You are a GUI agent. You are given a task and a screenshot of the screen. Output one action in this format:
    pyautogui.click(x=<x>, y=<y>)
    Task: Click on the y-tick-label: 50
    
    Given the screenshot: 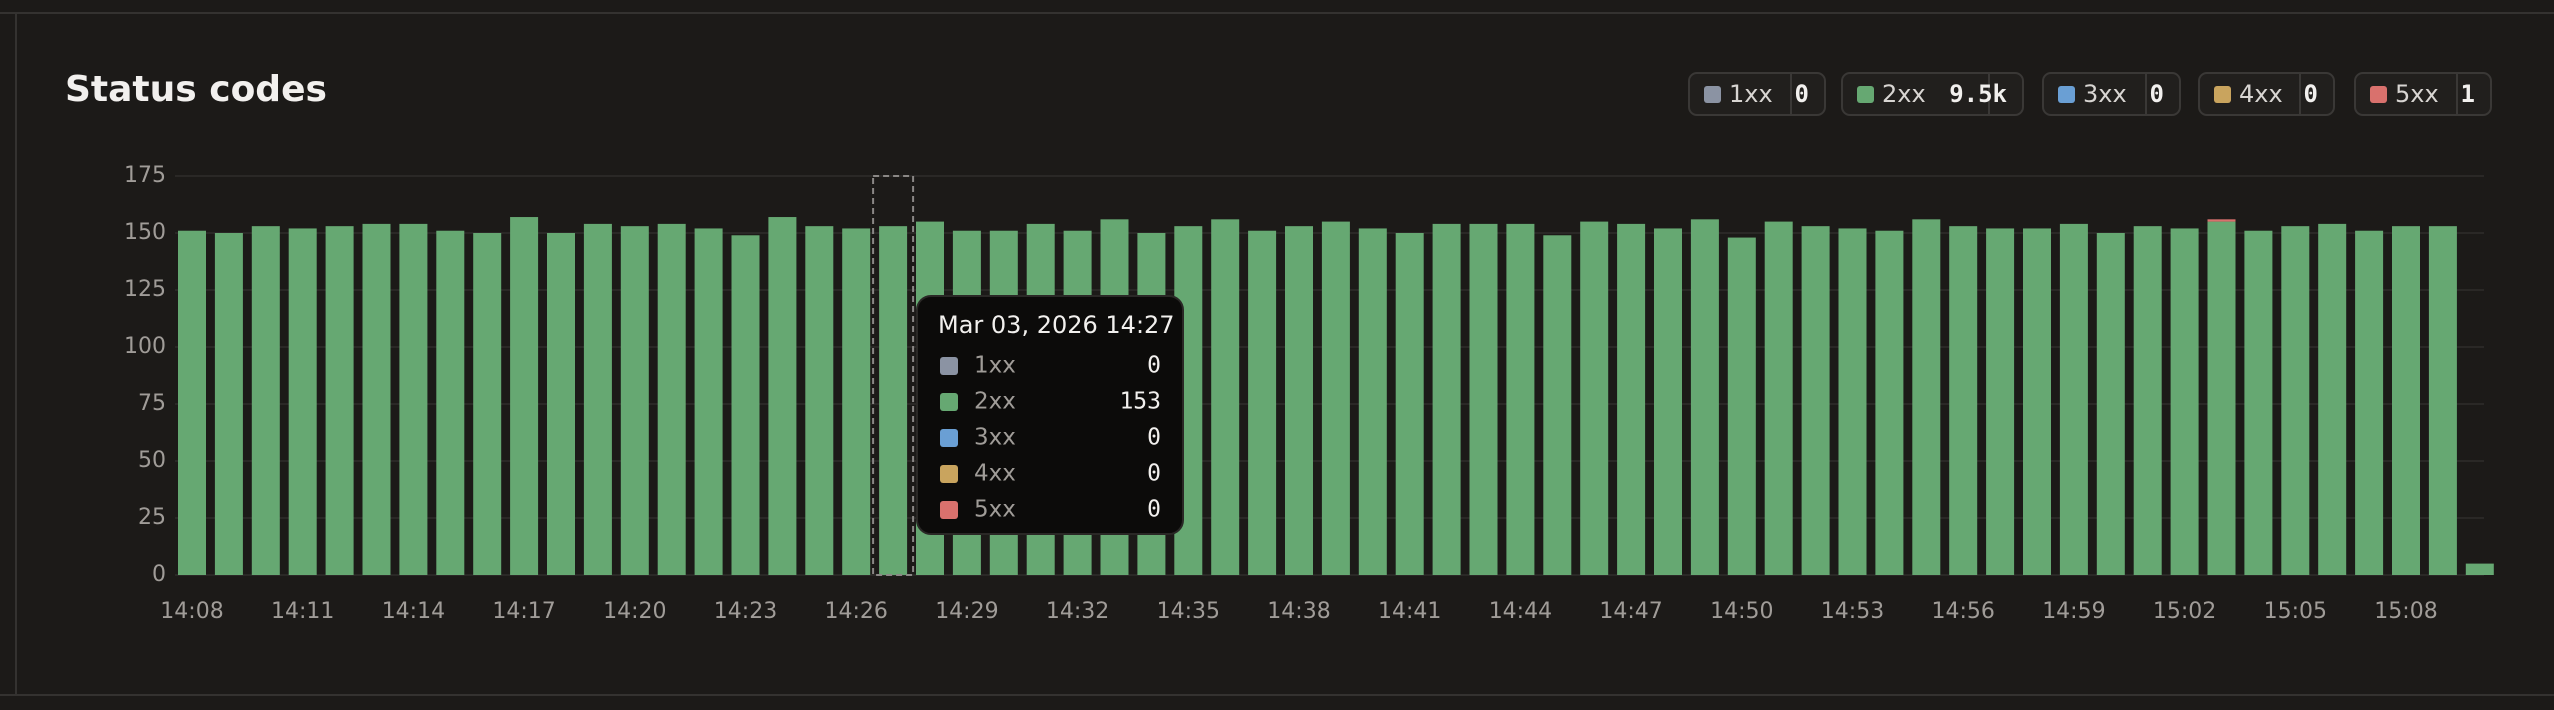 What is the action you would take?
    pyautogui.click(x=152, y=460)
    